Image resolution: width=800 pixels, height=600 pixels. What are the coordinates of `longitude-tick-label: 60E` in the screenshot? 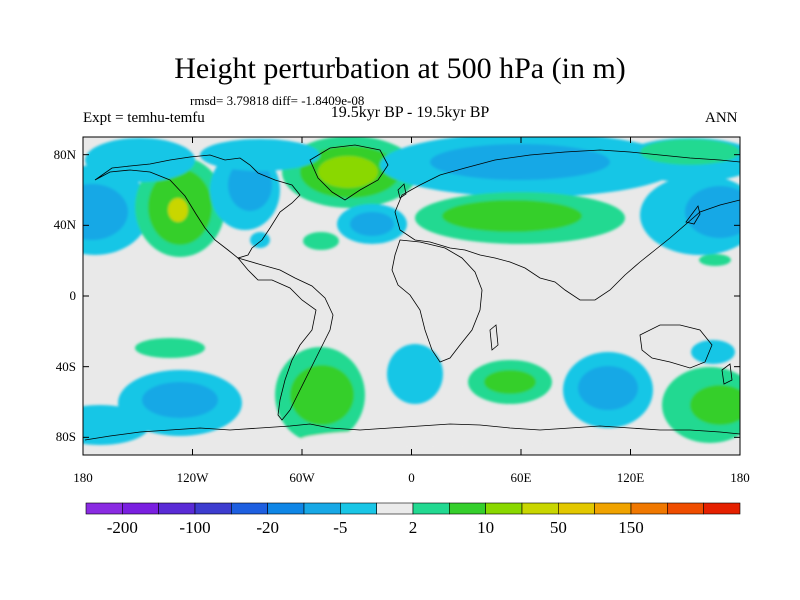 It's located at (521, 477).